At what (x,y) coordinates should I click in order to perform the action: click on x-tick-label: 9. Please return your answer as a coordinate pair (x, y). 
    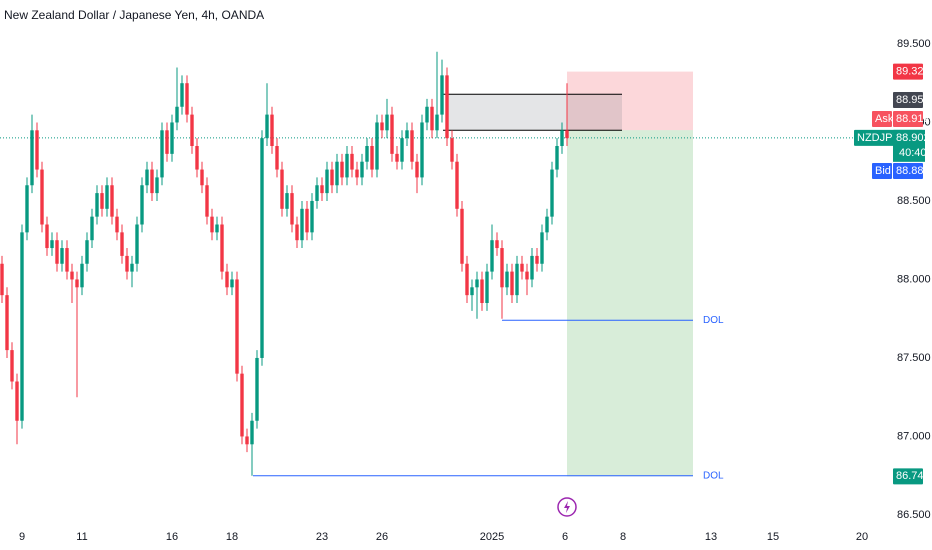
    Looking at the image, I should click on (22, 537).